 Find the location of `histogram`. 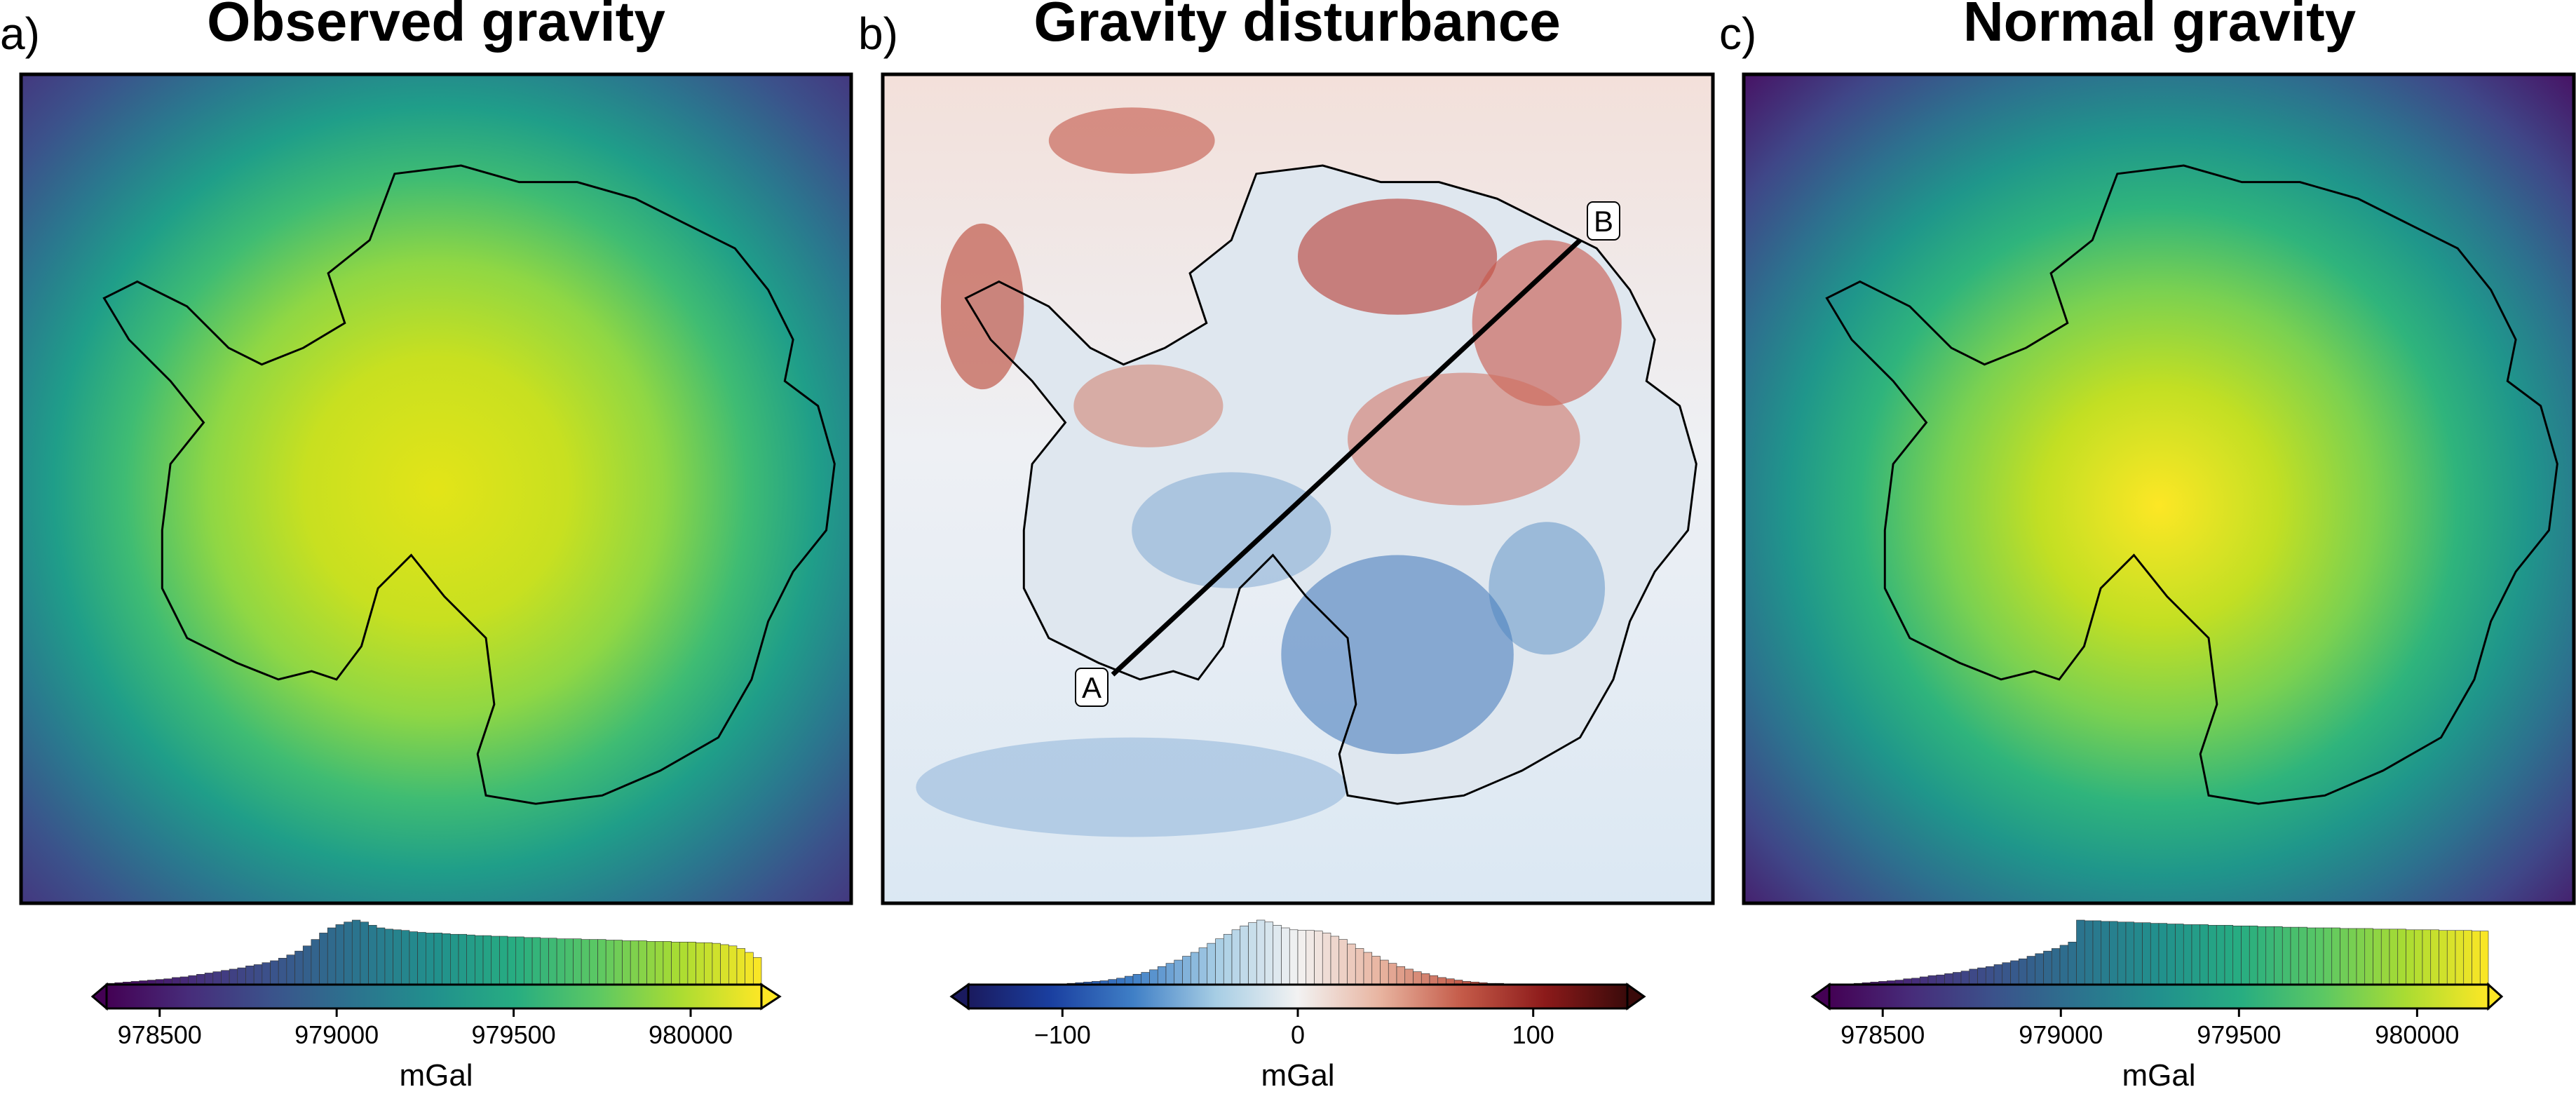

histogram is located at coordinates (1285, 952).